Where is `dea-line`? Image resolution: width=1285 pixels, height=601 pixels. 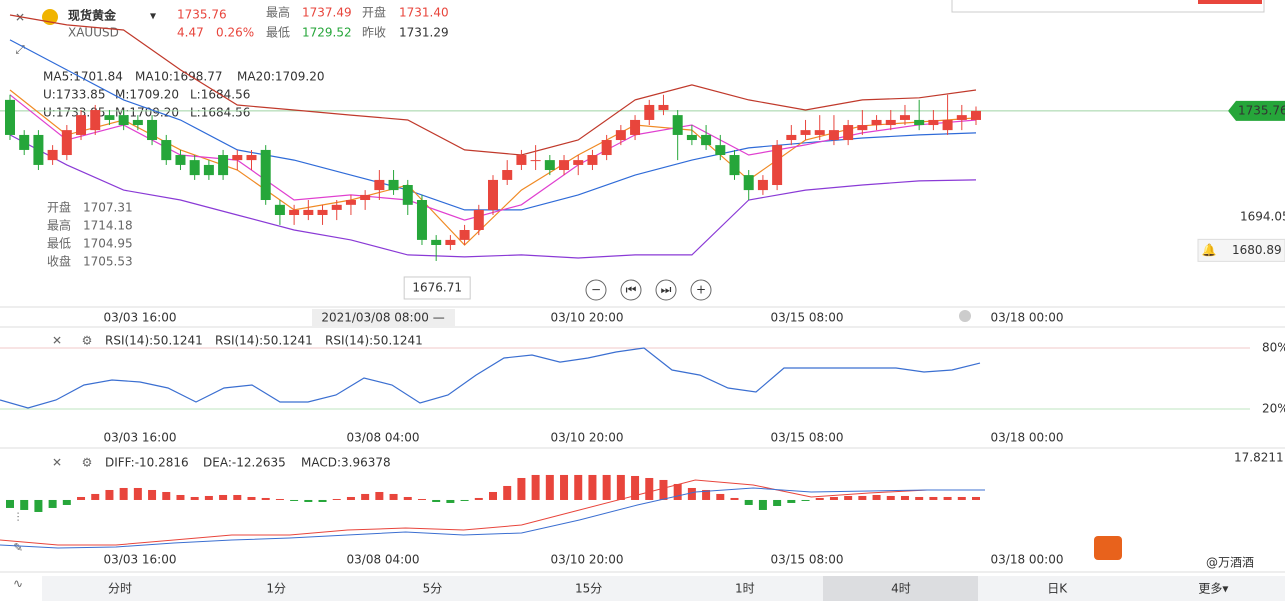
dea-line is located at coordinates (492, 518).